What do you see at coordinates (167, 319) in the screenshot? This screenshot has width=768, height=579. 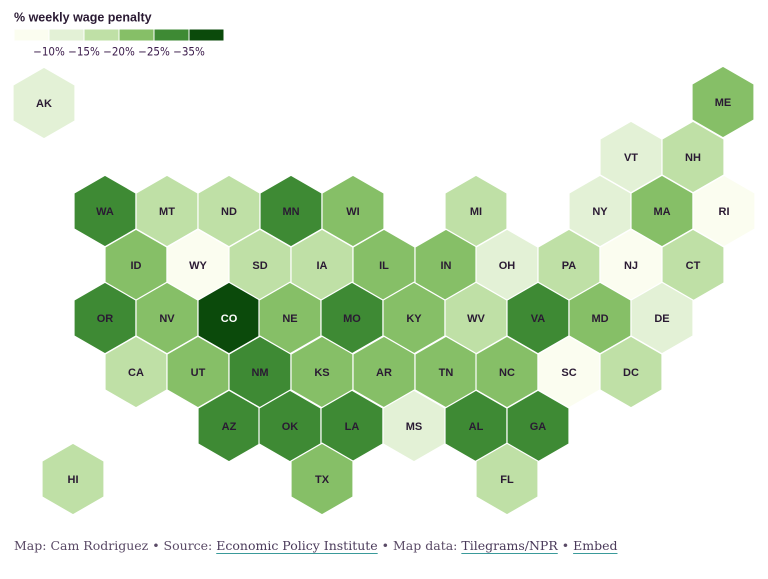 I see `state-label: NV` at bounding box center [167, 319].